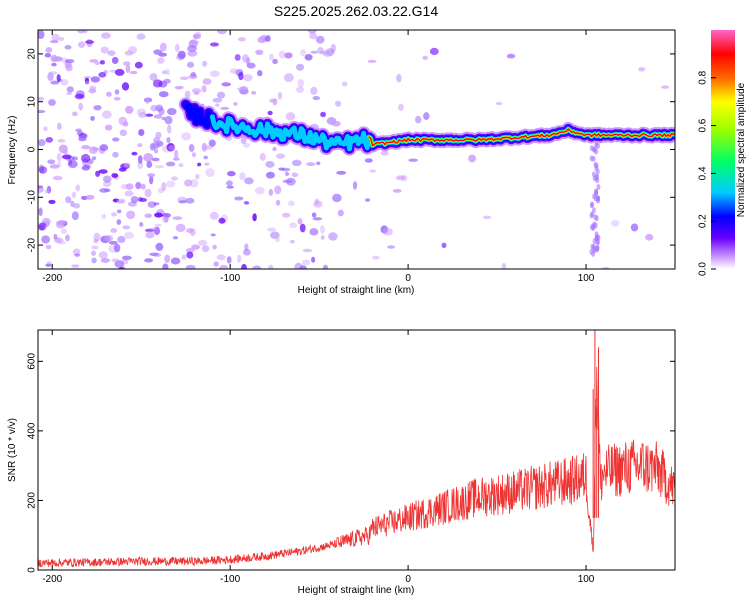 Image resolution: width=750 pixels, height=605 pixels. I want to click on ridge-band, so click(521, 137).